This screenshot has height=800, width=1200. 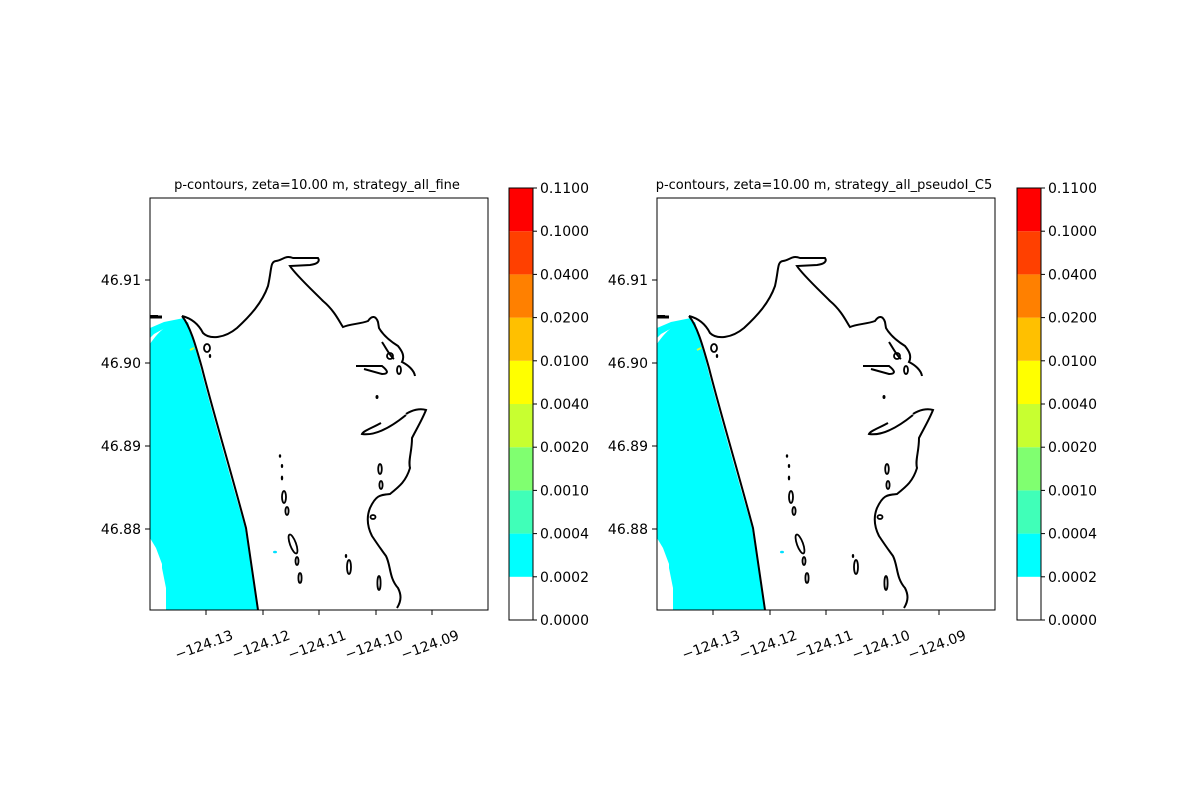 I want to click on right-plot-area, so click(x=825, y=404).